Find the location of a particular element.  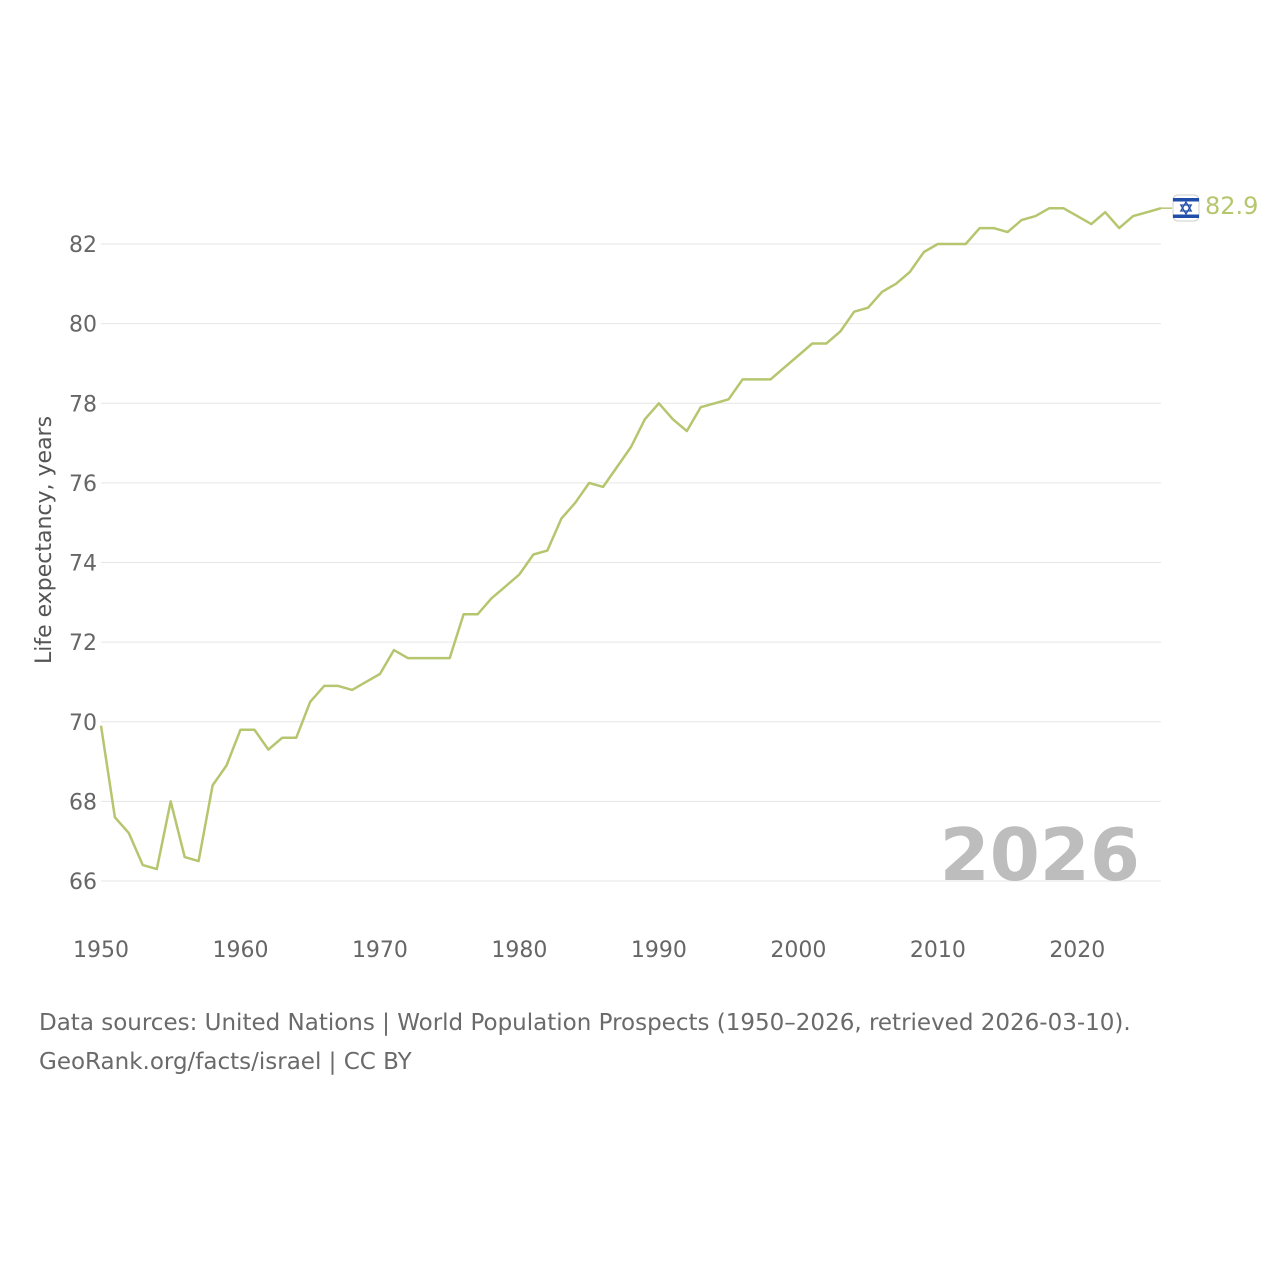

y-tick-label: 66 is located at coordinates (83, 882).